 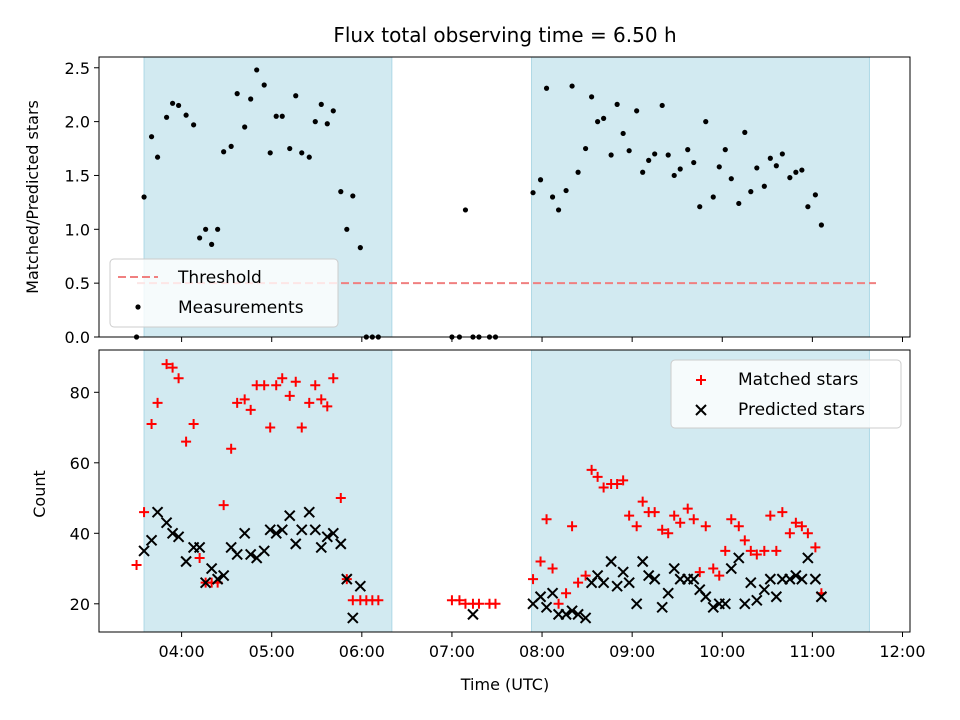 What do you see at coordinates (32, 197) in the screenshot?
I see `top-y-axis-label: Matched/Predicted stars` at bounding box center [32, 197].